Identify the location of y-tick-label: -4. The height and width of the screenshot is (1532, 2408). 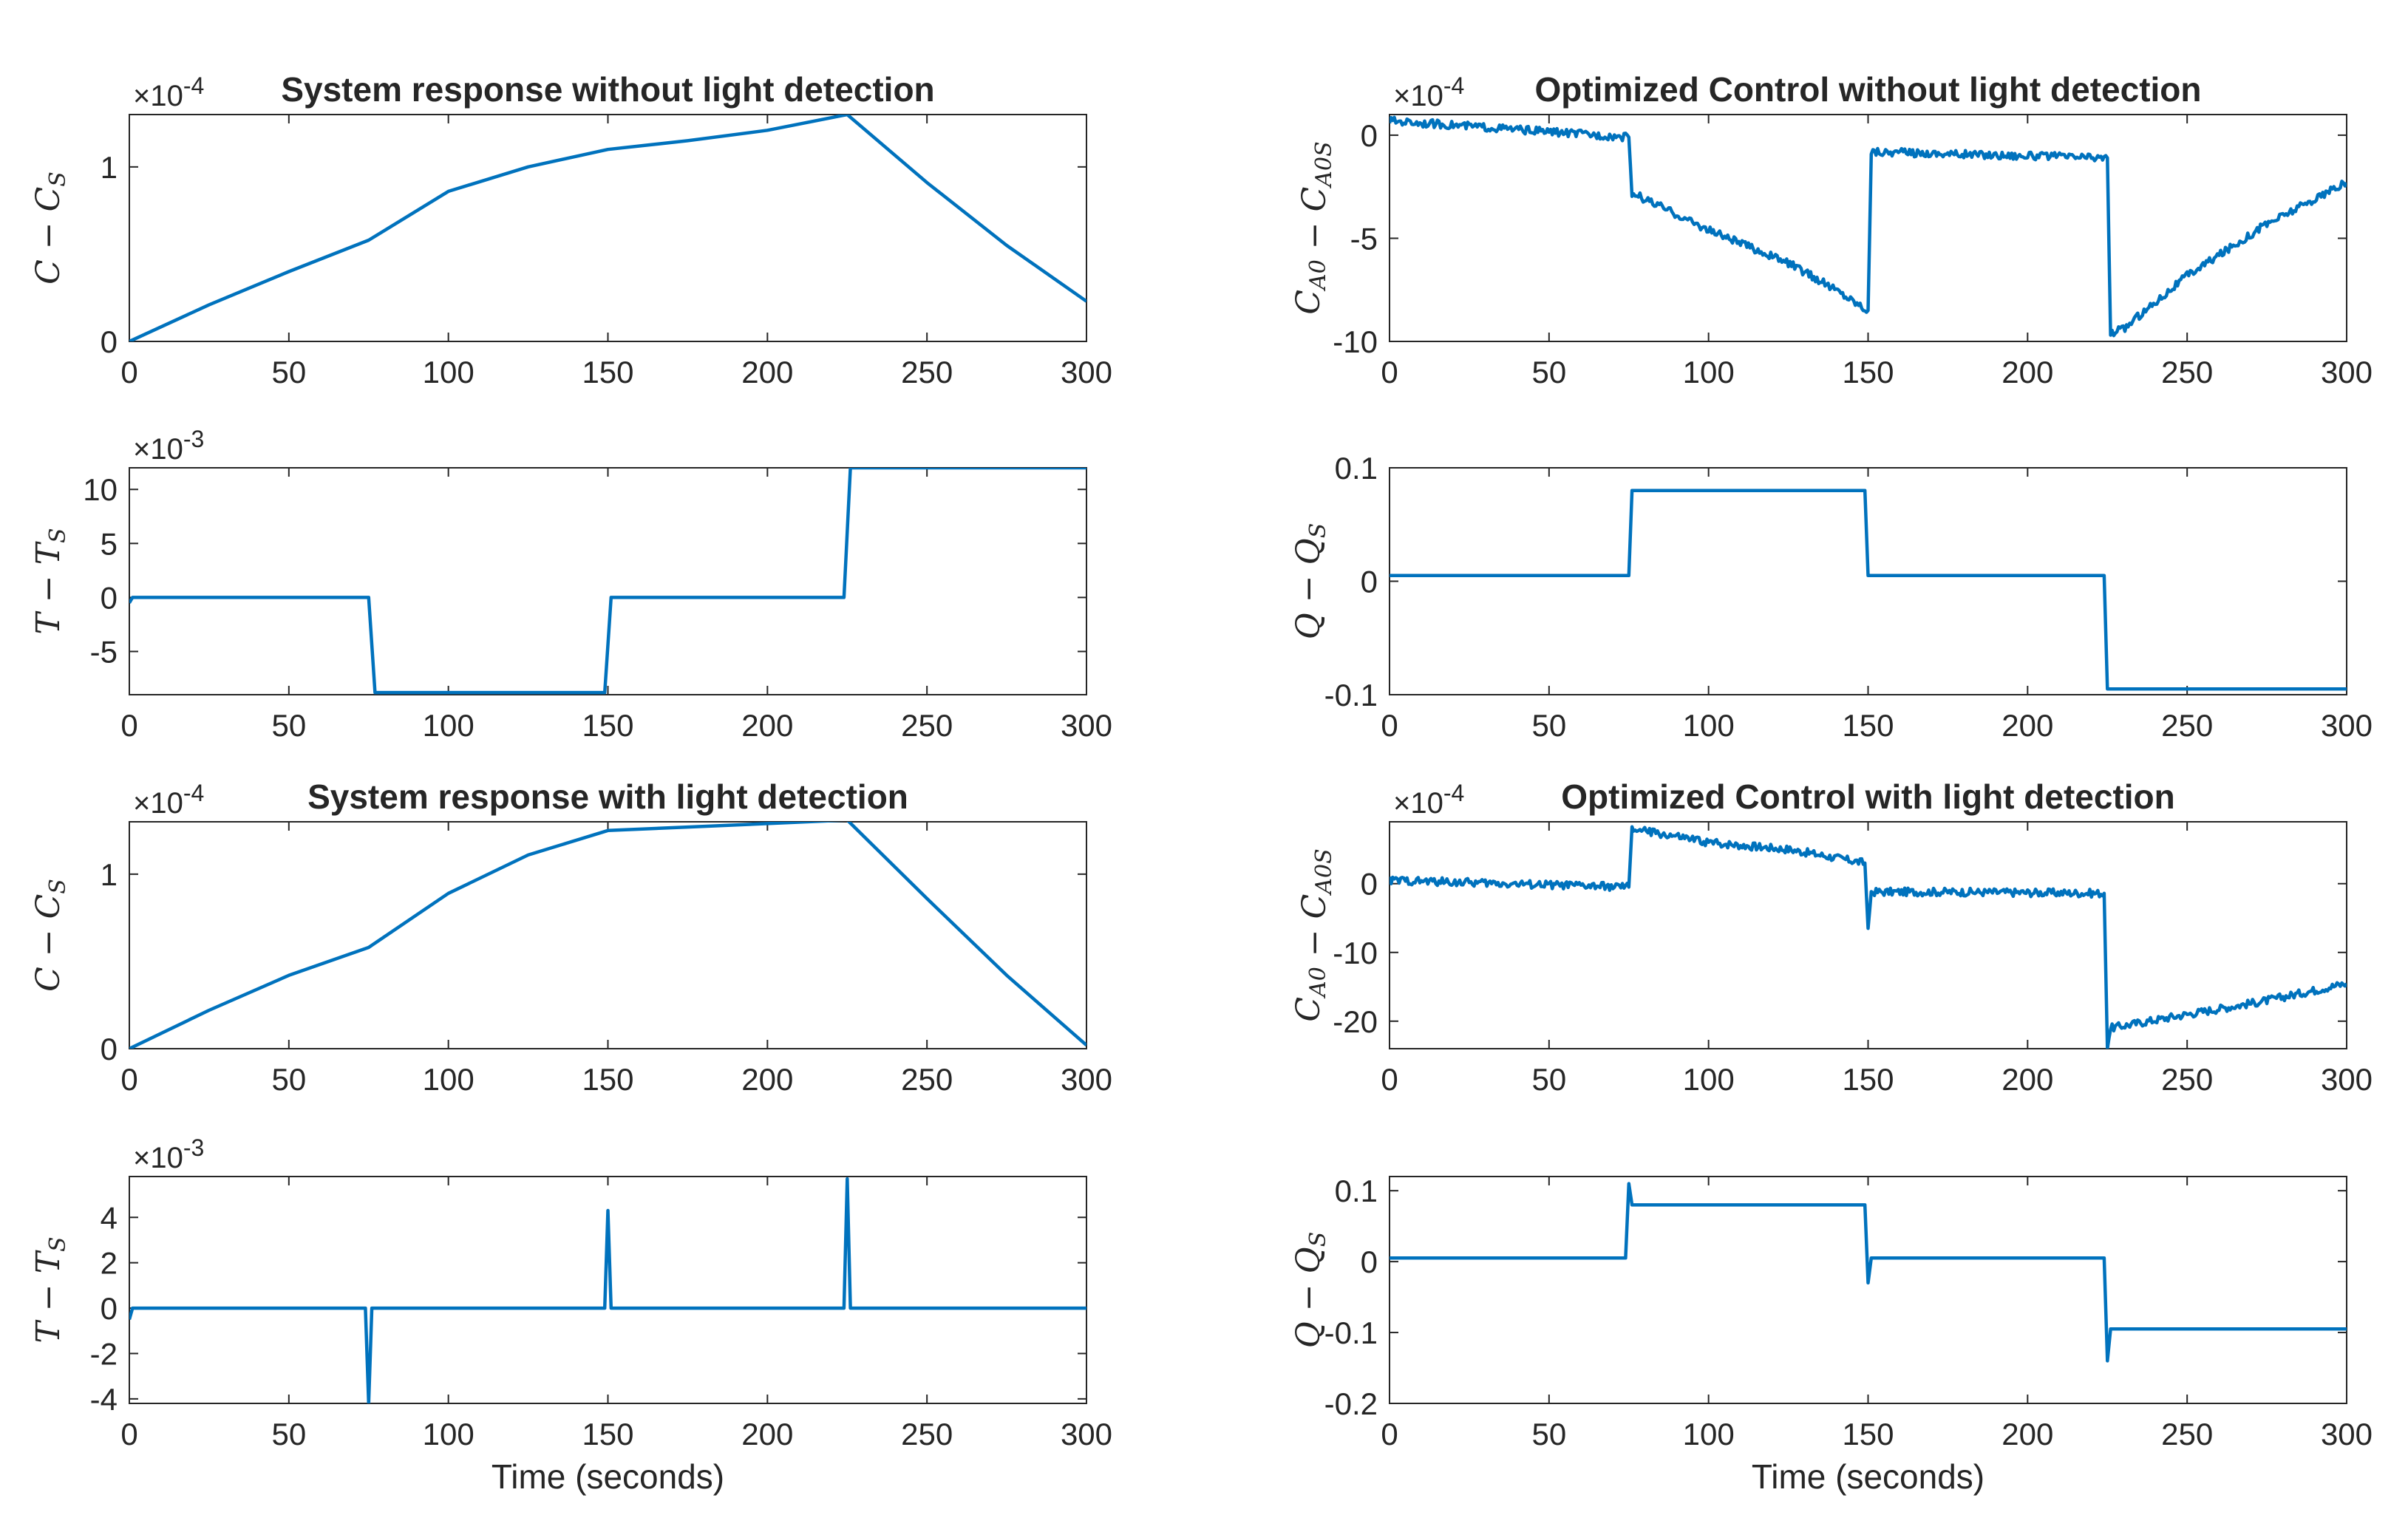
(104, 1399).